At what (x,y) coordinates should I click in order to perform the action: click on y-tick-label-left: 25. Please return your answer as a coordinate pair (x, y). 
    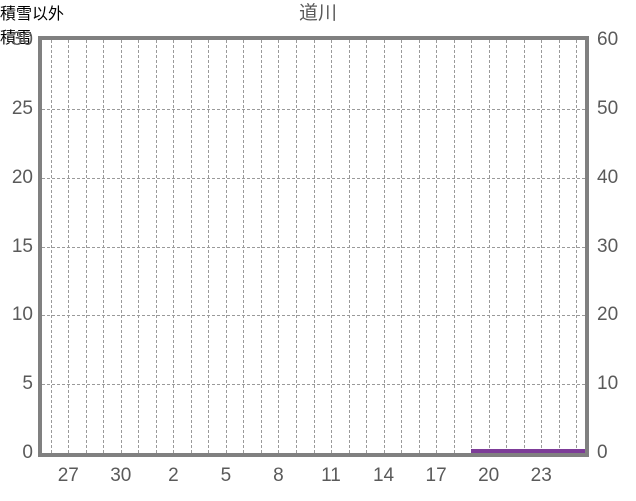
    Looking at the image, I should click on (22, 108).